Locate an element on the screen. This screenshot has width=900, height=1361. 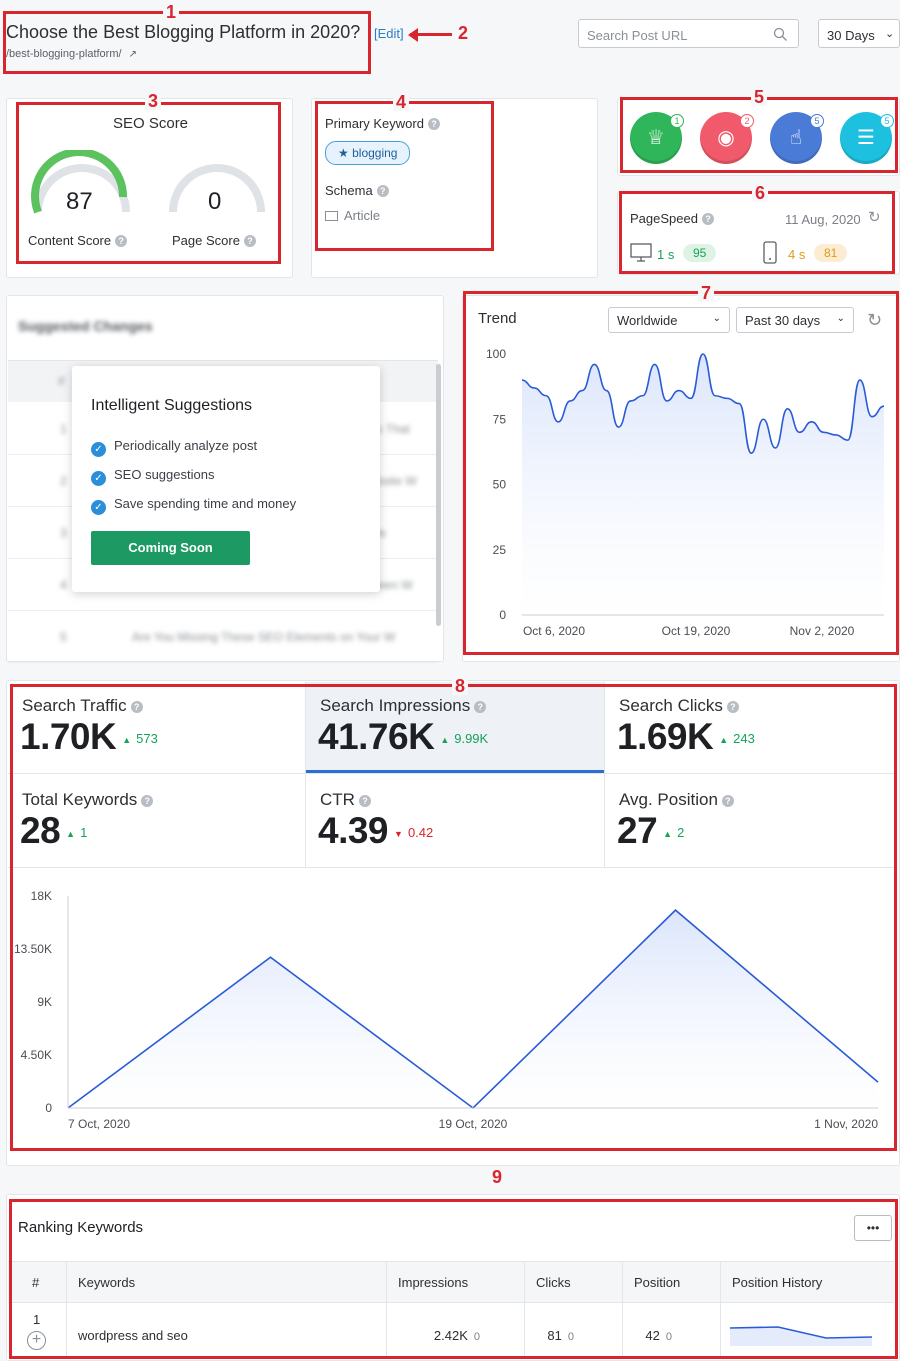
popup-title: Intelligent Suggestions is located at coordinates (171, 405).